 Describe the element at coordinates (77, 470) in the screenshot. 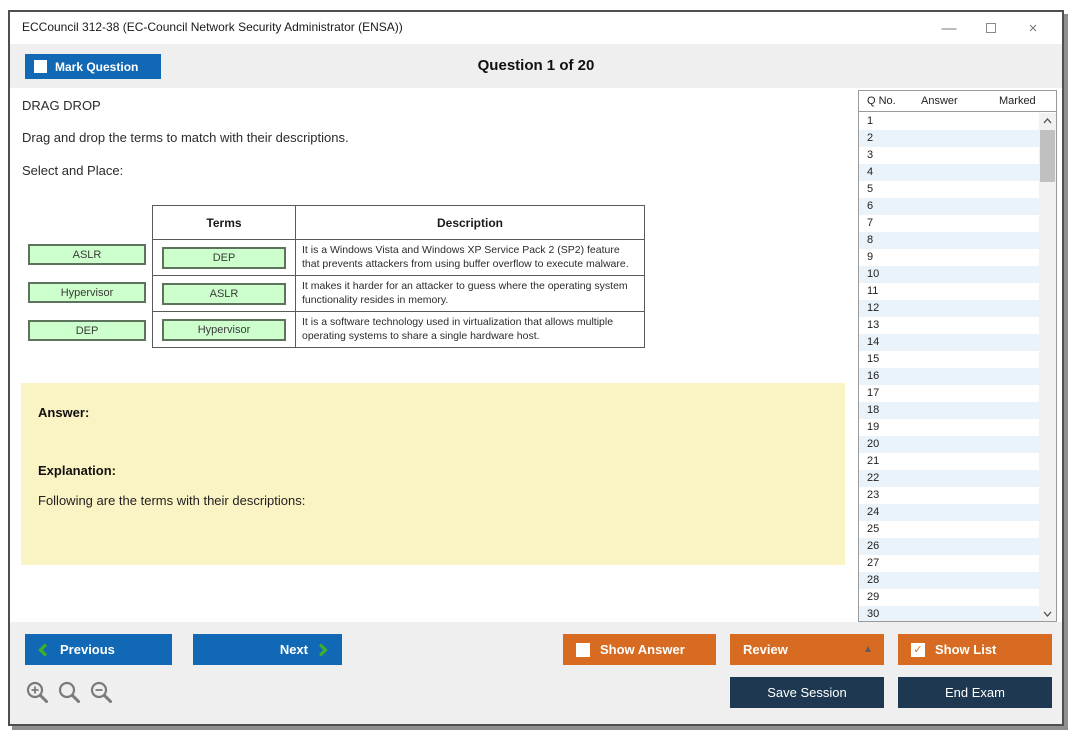

I see `explanation-label: Explanation:` at that location.